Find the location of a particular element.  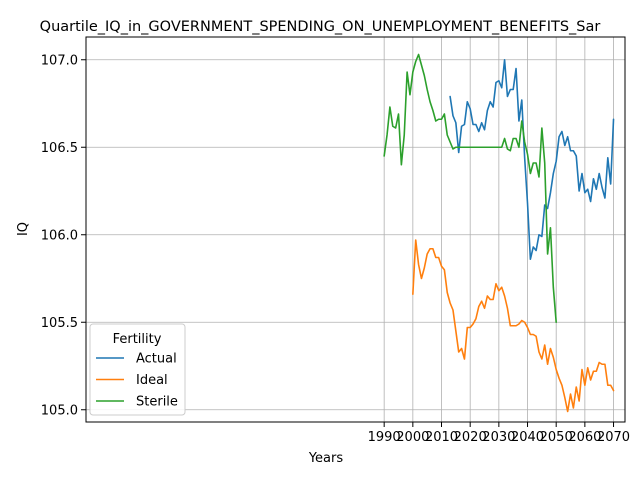

legend-label-ideal: Ideal is located at coordinates (152, 380).